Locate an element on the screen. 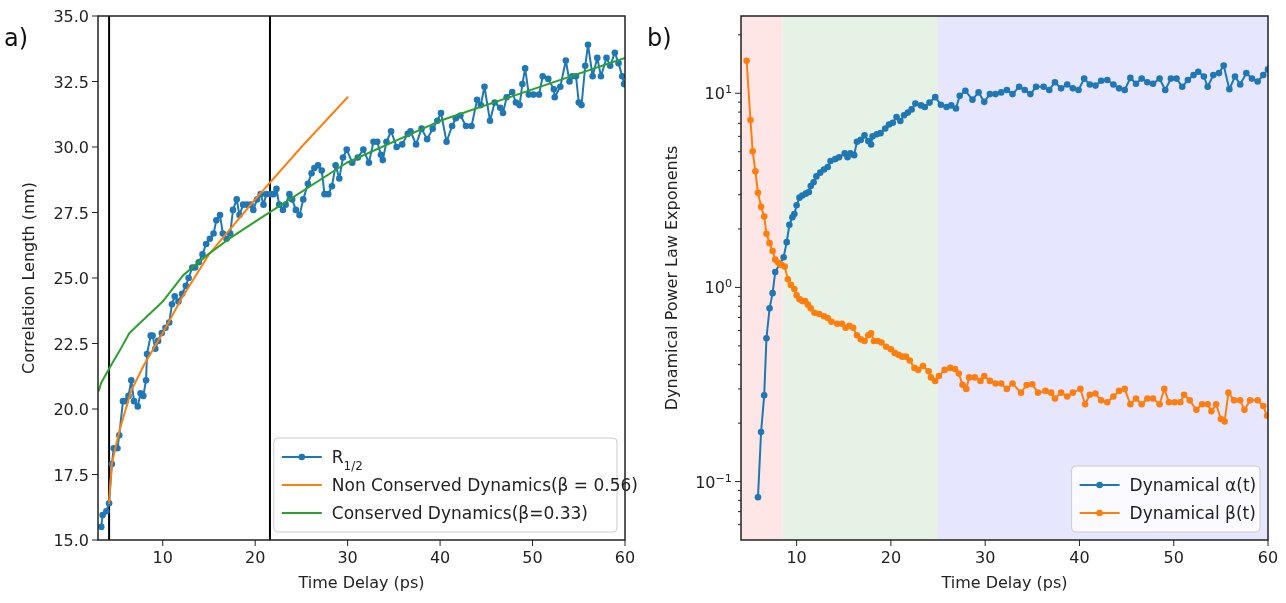 This screenshot has height=603, width=1286. legend-label: R$_{1/2}$ is located at coordinates (347, 460).